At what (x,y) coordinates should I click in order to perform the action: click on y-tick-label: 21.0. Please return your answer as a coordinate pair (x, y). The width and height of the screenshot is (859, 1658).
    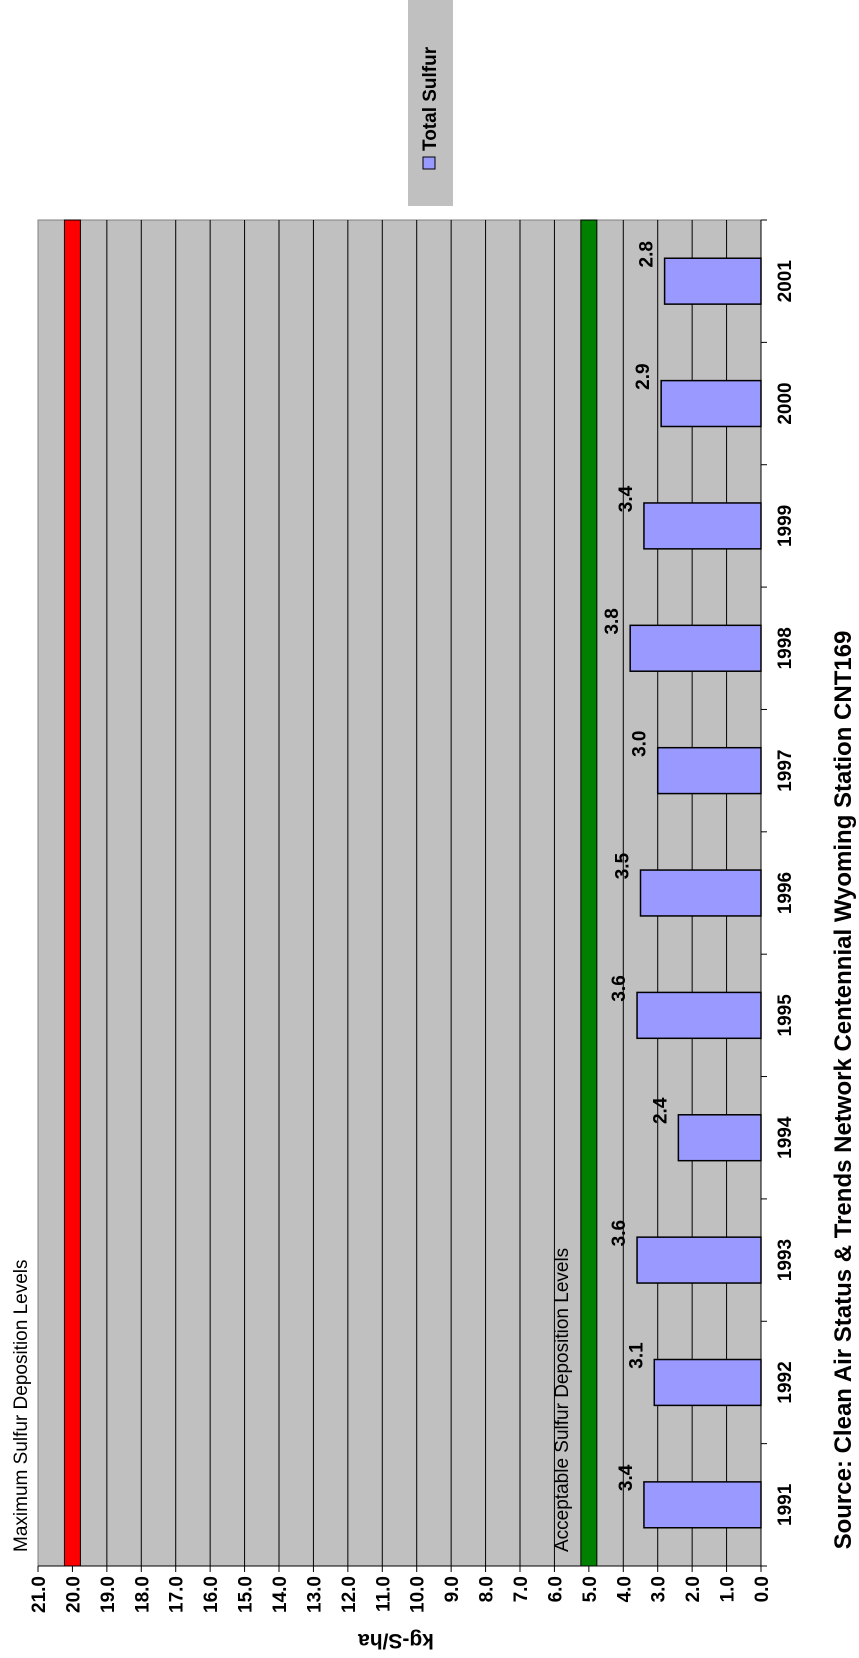
    Looking at the image, I should click on (39, 1594).